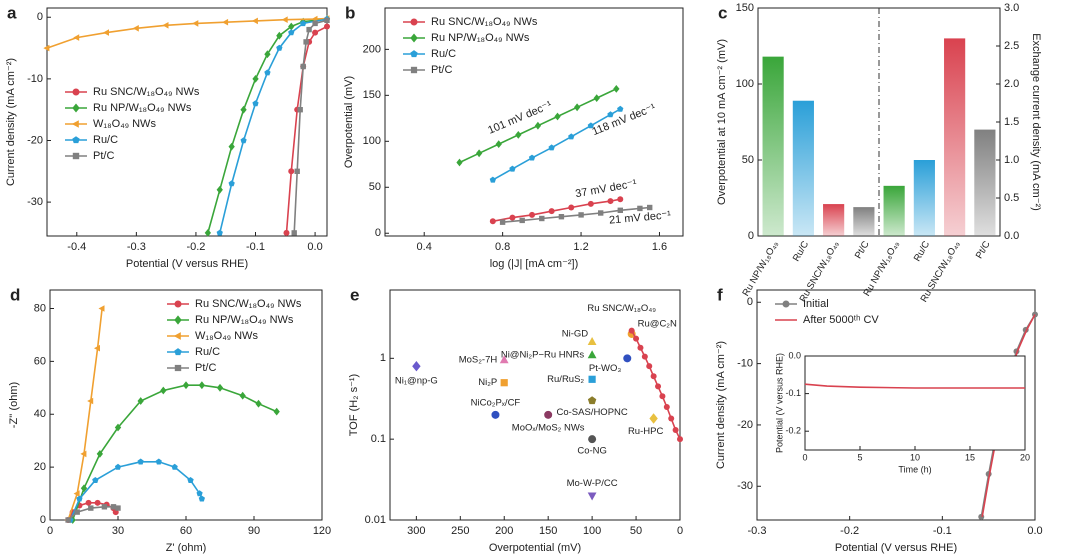  I want to click on x-tick-label: 30, so click(118, 531).